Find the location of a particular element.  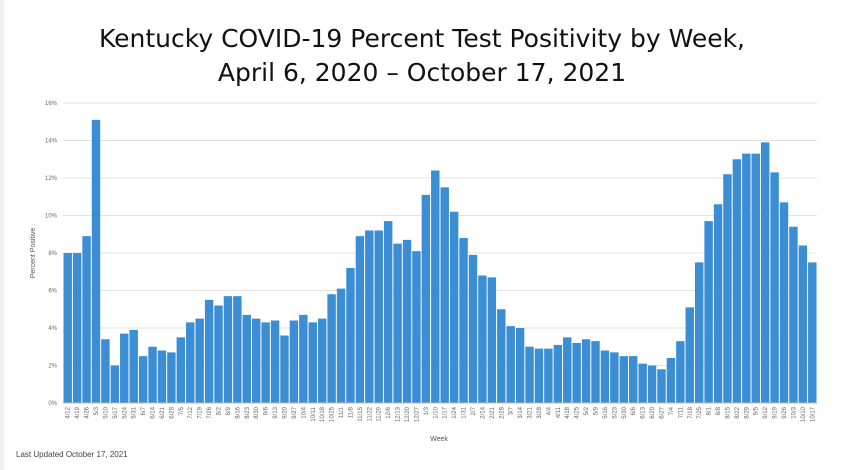

x-tick-label: 1/3 is located at coordinates (427, 410).